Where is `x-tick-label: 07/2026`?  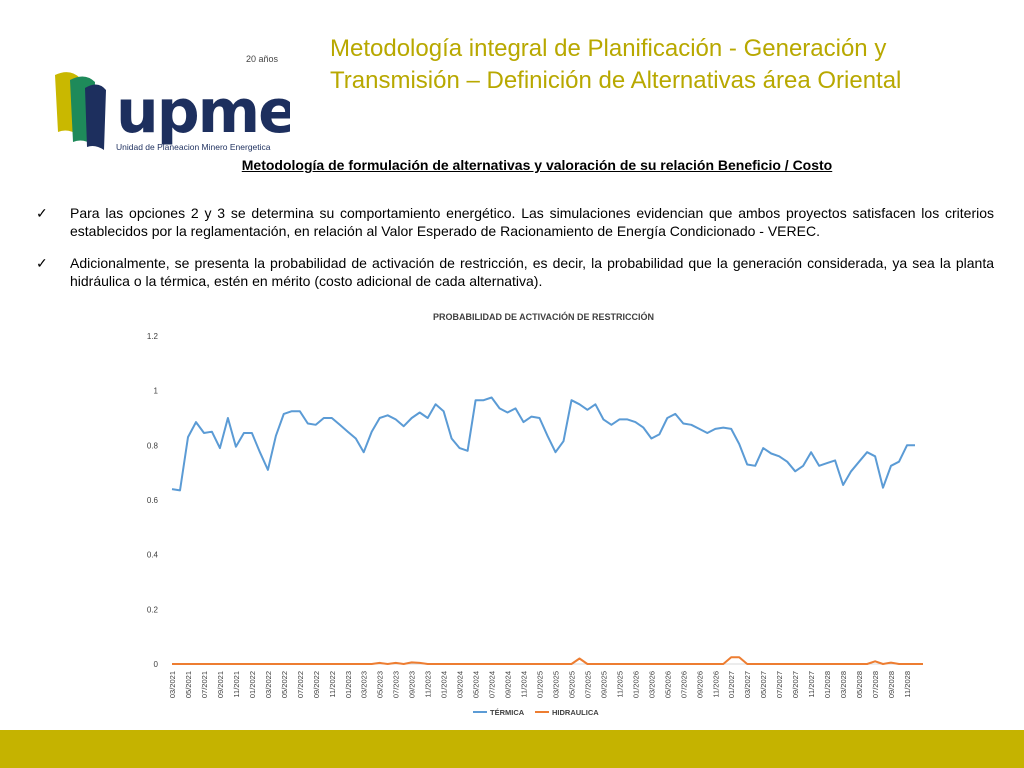
x-tick-label: 07/2026 is located at coordinates (683, 684).